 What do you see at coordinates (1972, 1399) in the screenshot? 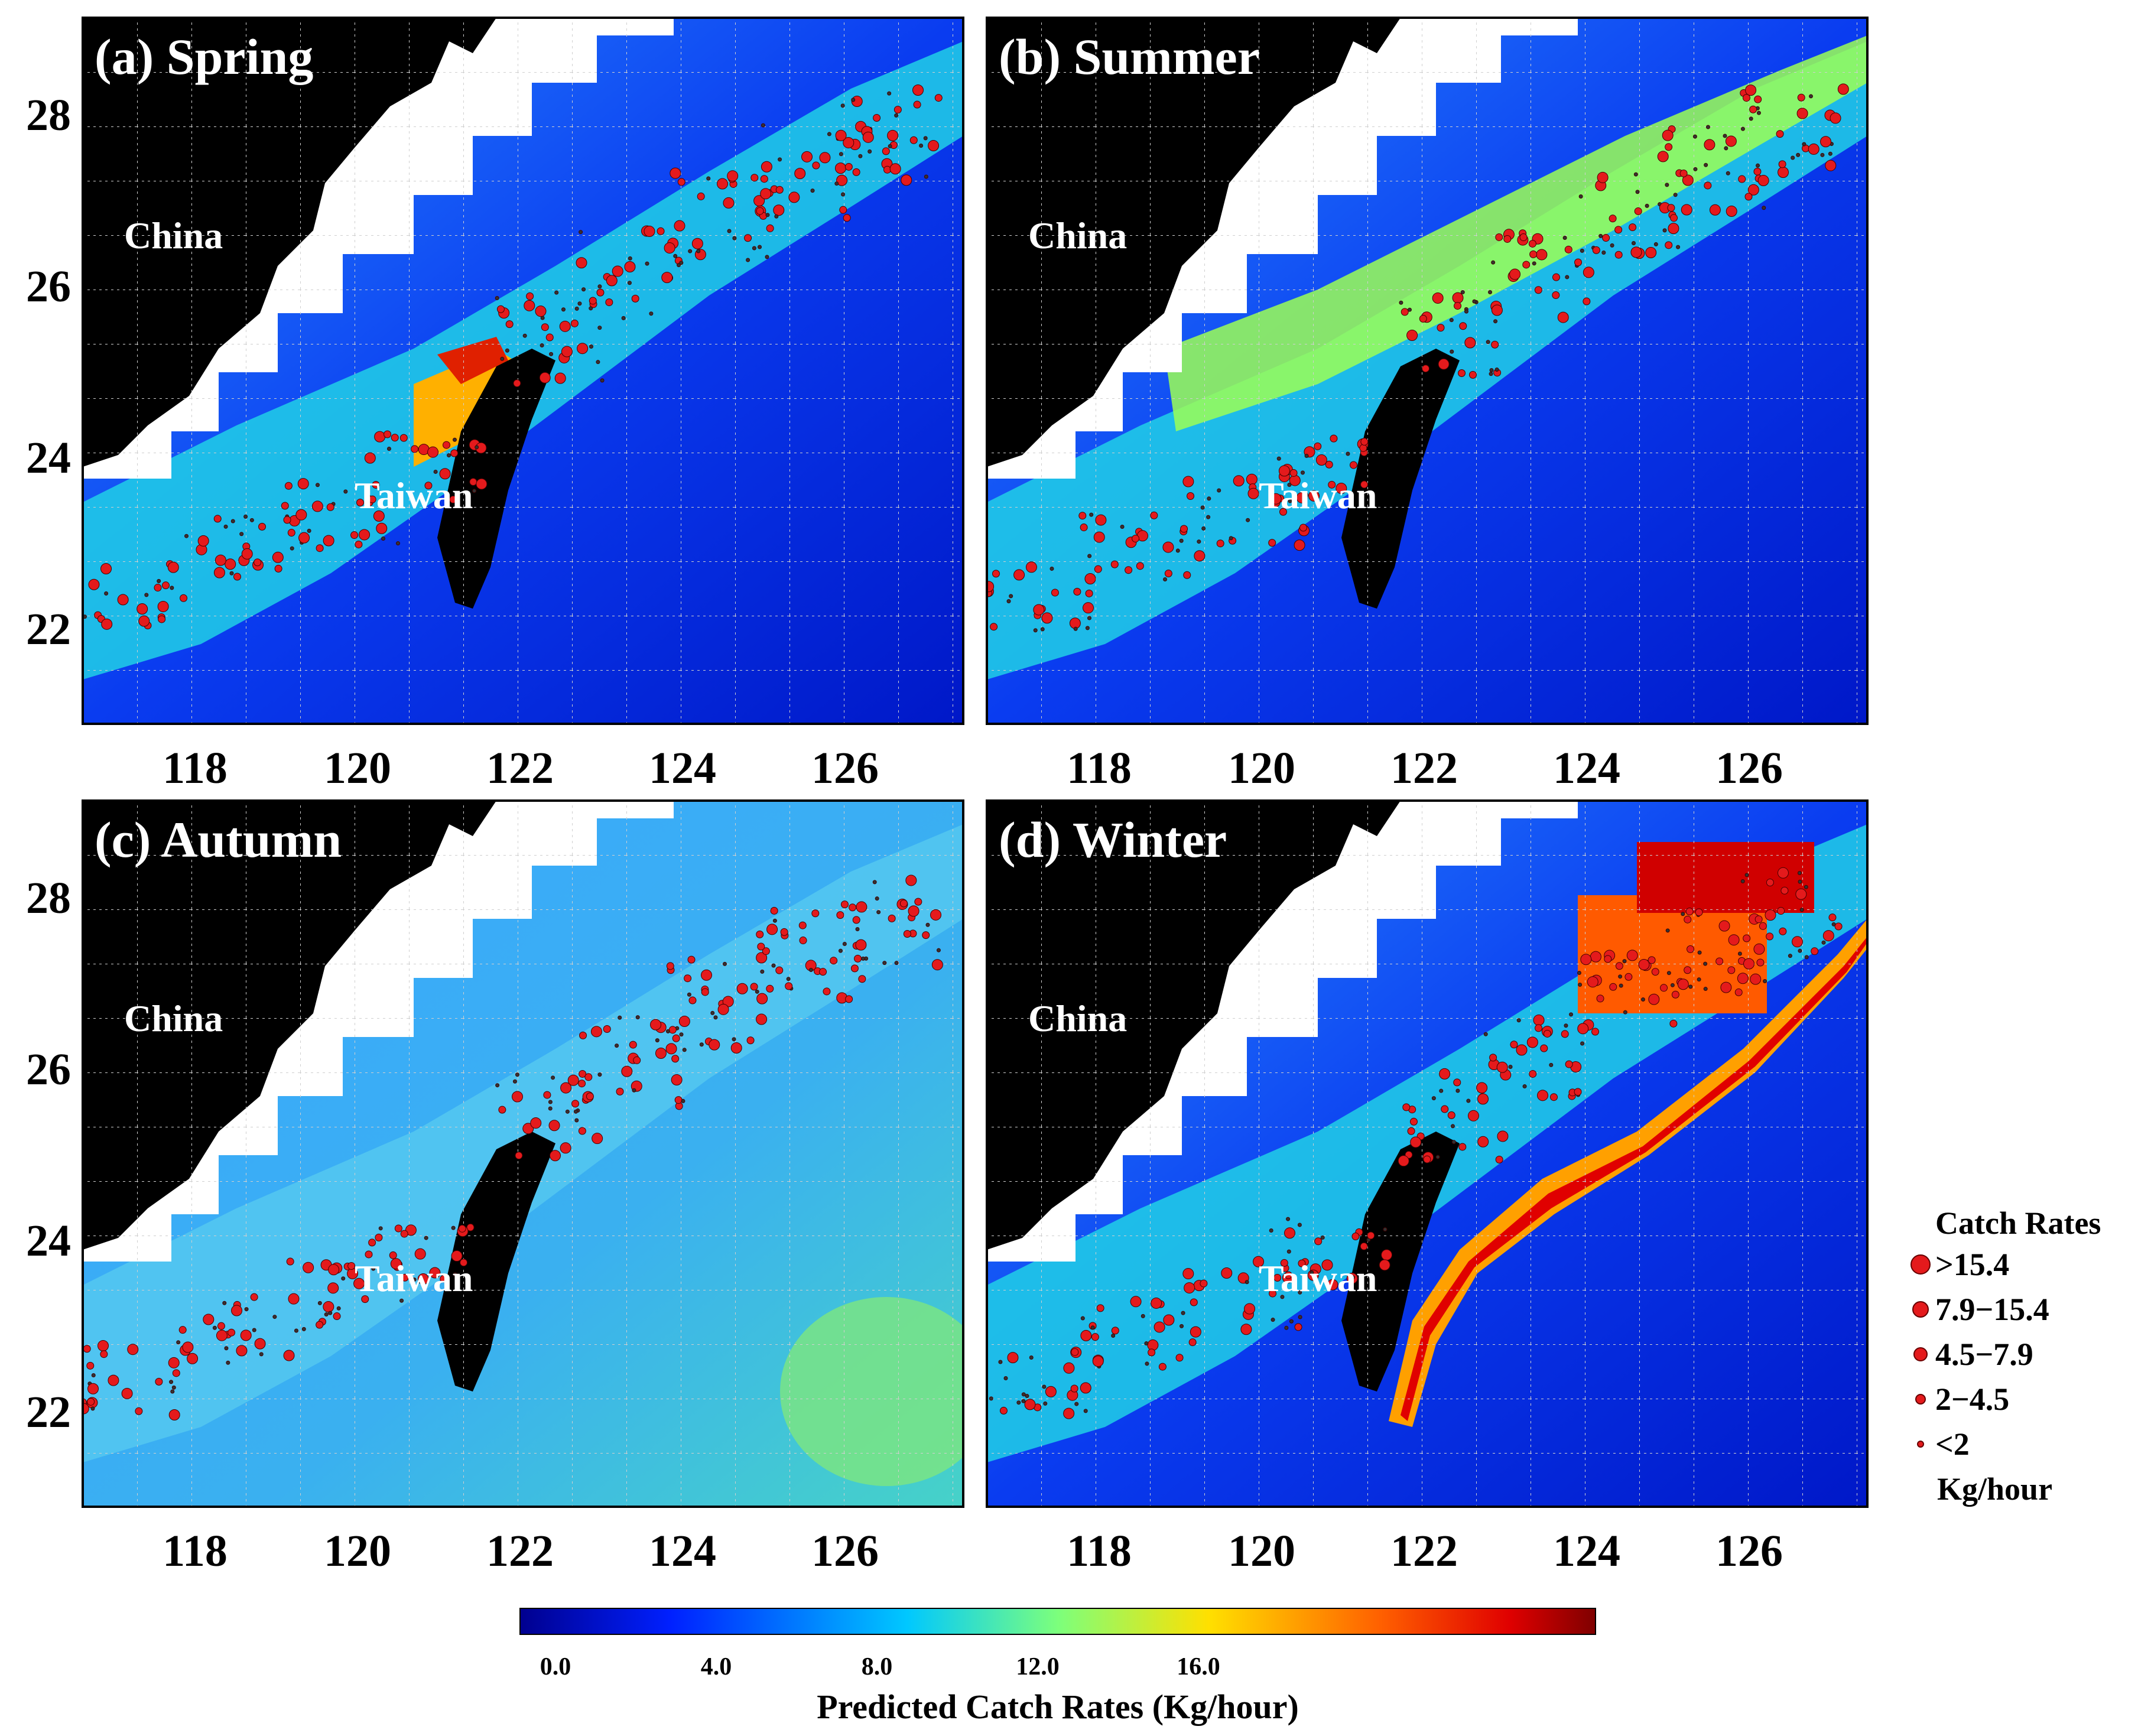
I see `legend-item: 2−4.5` at bounding box center [1972, 1399].